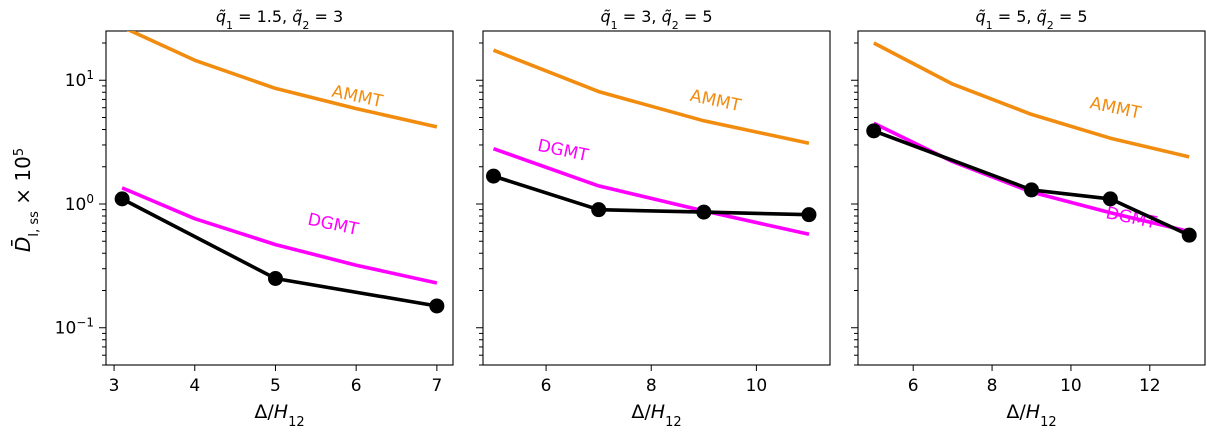  I want to click on y-tick-label: 10⁰, so click(79, 203).